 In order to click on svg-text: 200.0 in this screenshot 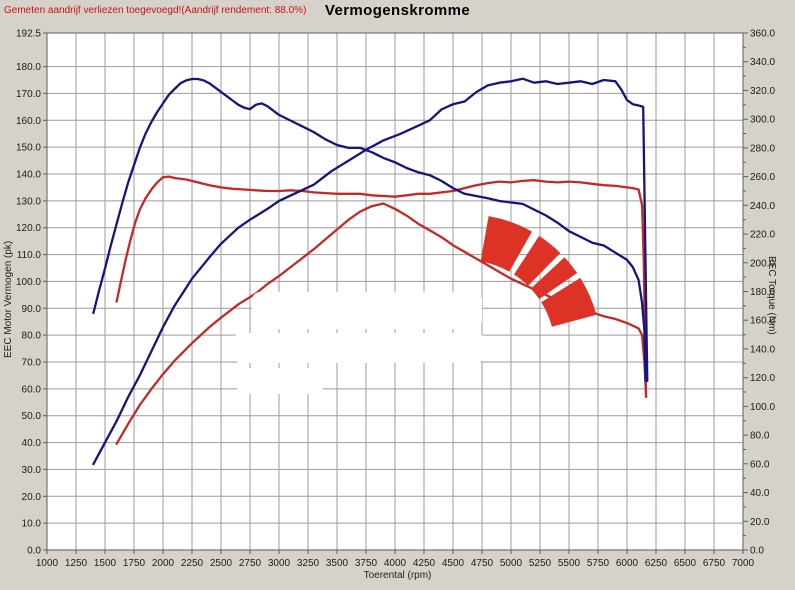, I will do `click(762, 263)`.